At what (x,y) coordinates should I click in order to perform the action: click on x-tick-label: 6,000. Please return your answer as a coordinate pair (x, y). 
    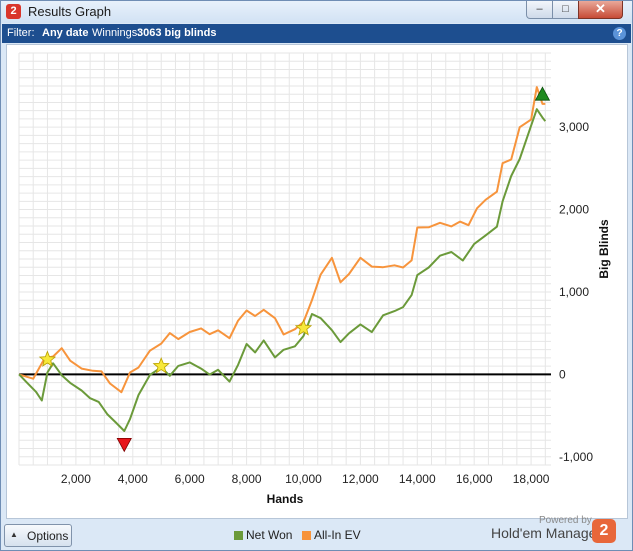
    Looking at the image, I should click on (190, 479).